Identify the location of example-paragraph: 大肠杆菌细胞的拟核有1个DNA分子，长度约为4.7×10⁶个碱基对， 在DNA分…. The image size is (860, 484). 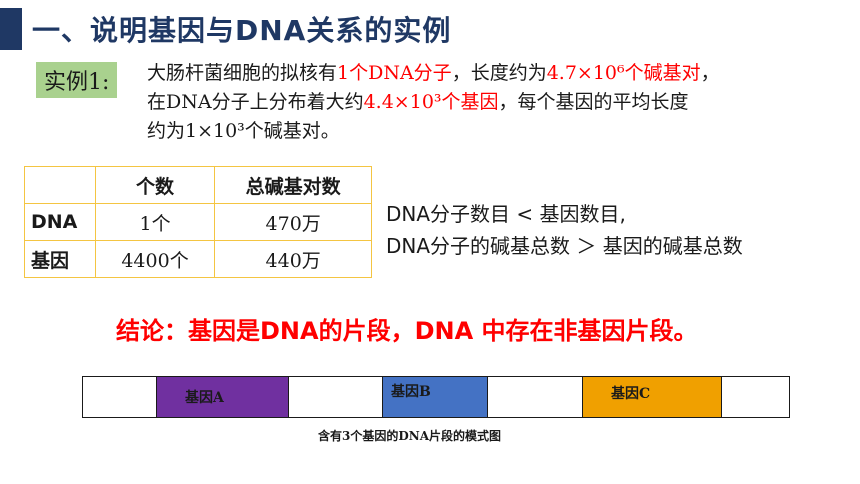
(499, 102).